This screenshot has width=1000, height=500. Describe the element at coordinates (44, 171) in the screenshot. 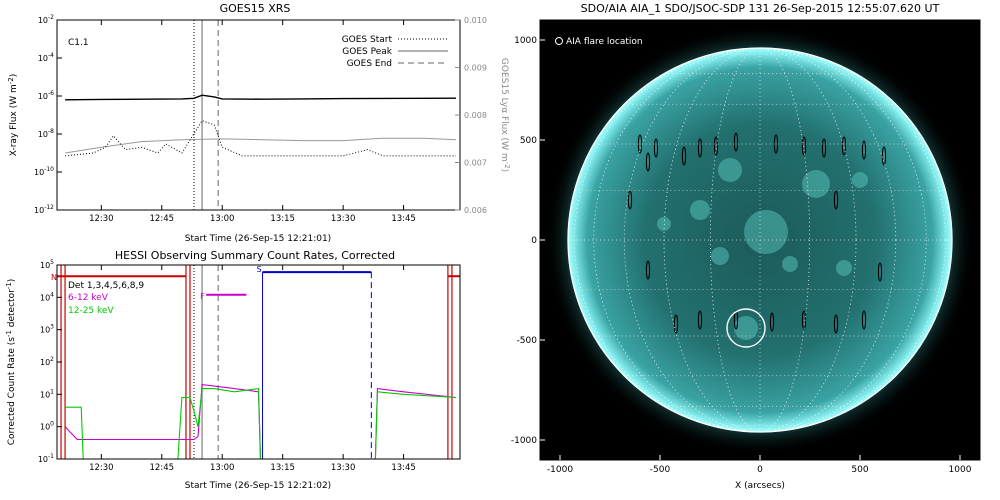

I see `goes-ytick-label: 10⁻¹⁰` at that location.